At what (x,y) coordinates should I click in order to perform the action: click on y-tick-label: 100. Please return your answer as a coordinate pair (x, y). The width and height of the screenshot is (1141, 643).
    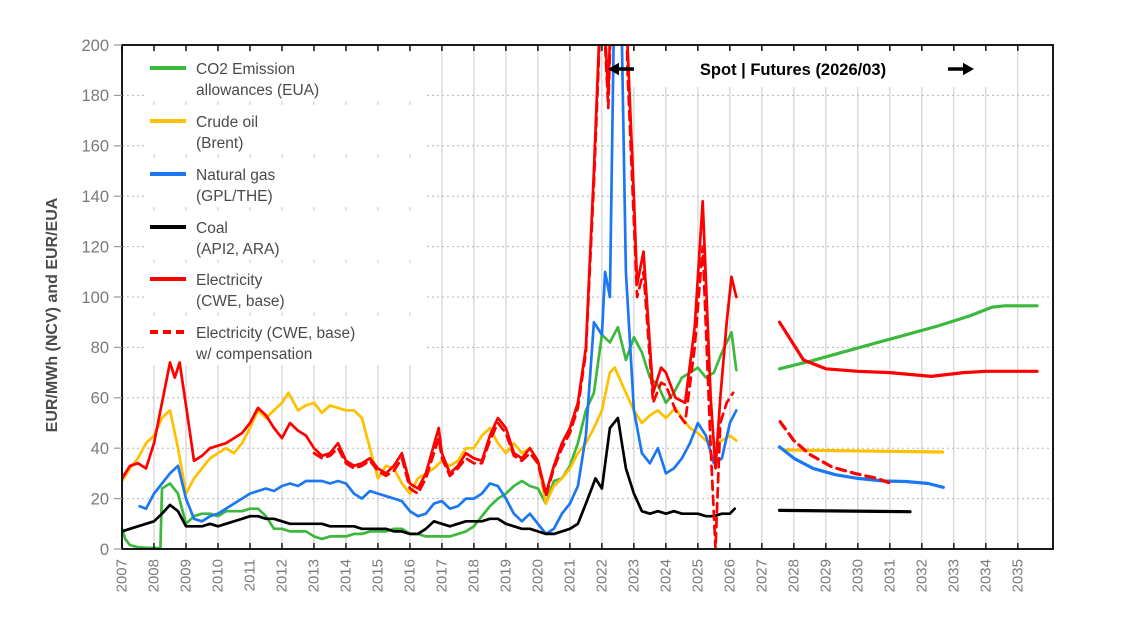
    Looking at the image, I should click on (95, 298).